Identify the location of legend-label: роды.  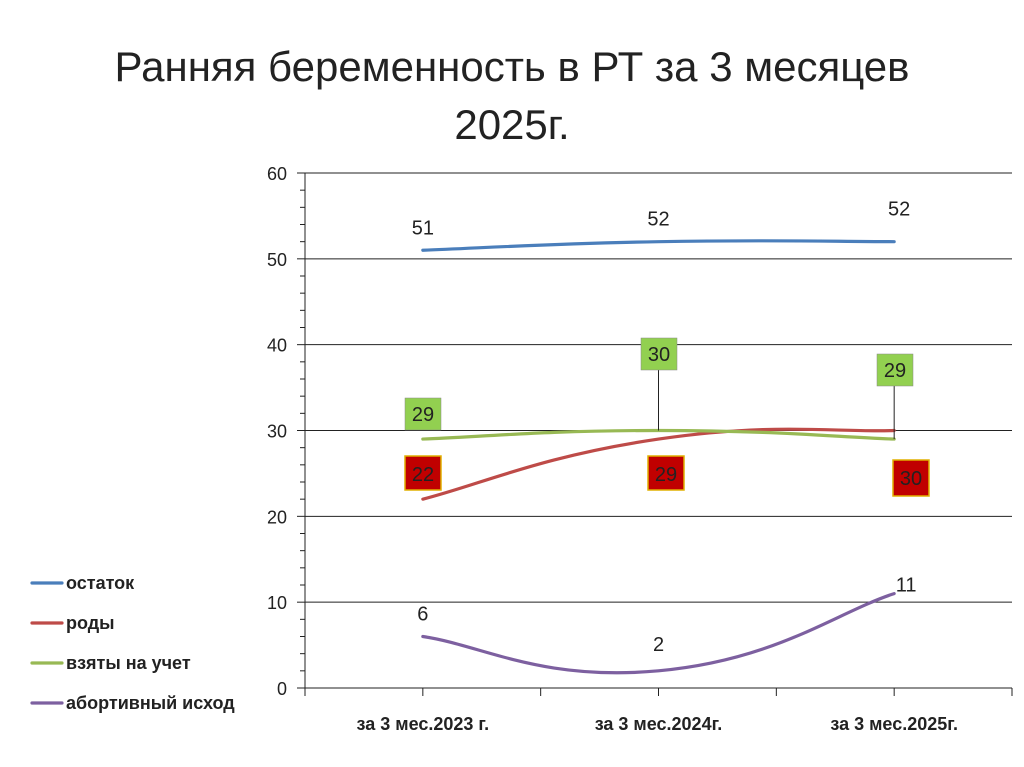
(90, 623).